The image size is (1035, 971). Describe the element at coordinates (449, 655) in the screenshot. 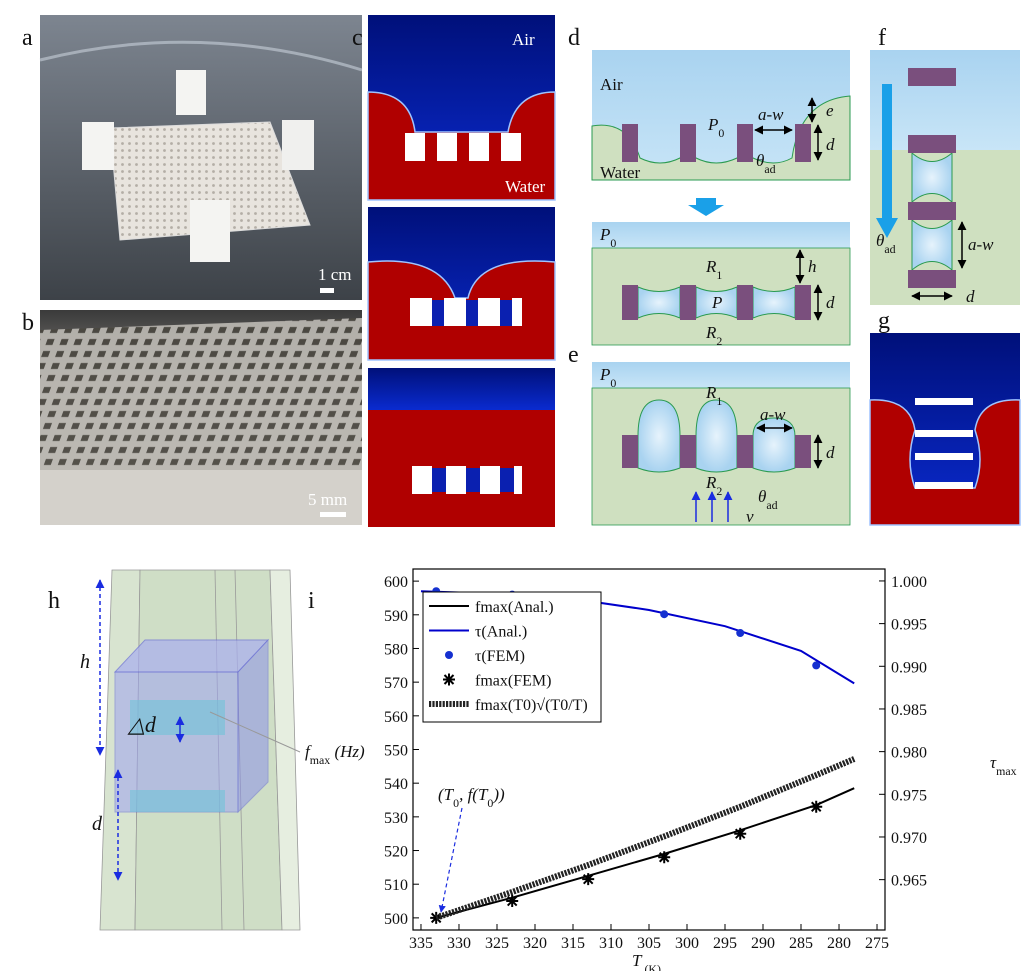

I see `legend-swatch` at that location.